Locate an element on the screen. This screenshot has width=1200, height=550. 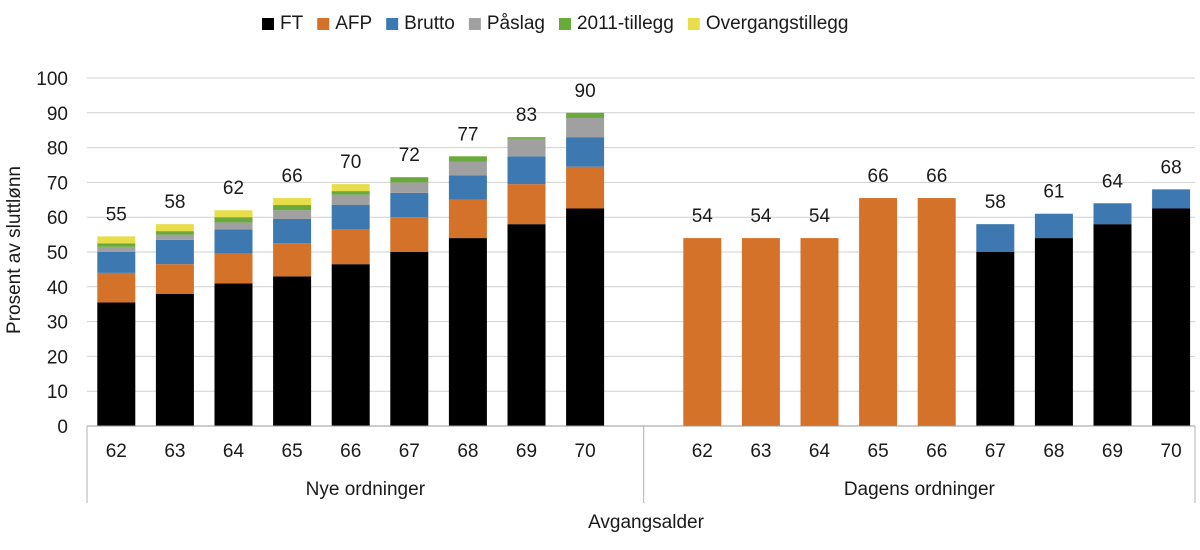
x-tick-label: 68 is located at coordinates (467, 451).